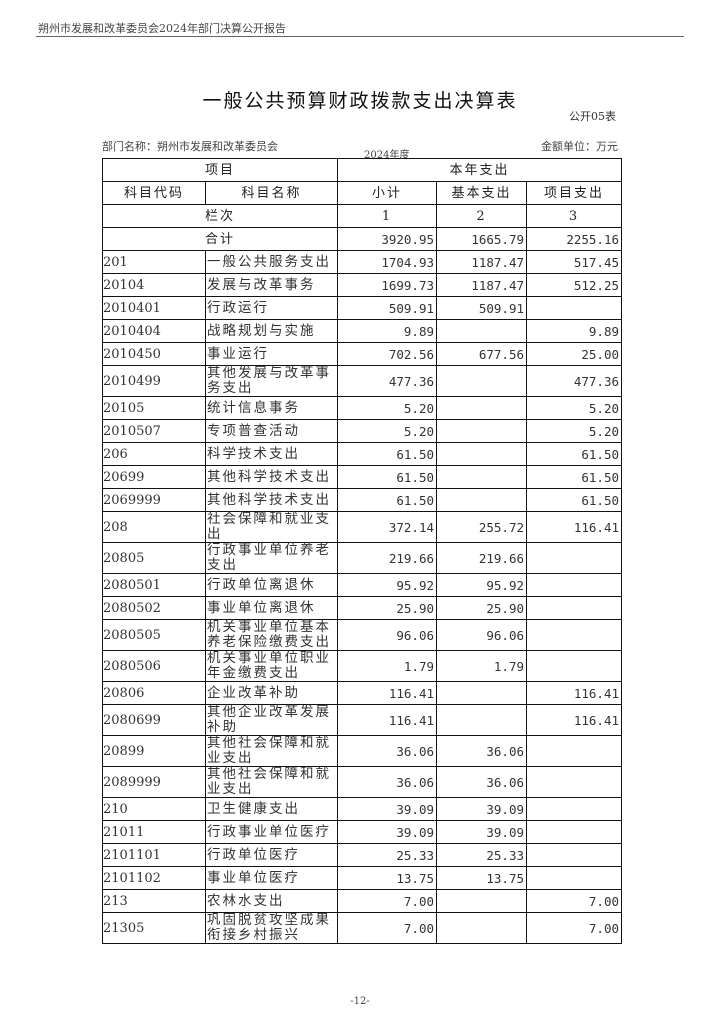 The height and width of the screenshot is (1019, 720). What do you see at coordinates (271, 285) in the screenshot?
I see `cell-name: 发展与改革事务` at bounding box center [271, 285].